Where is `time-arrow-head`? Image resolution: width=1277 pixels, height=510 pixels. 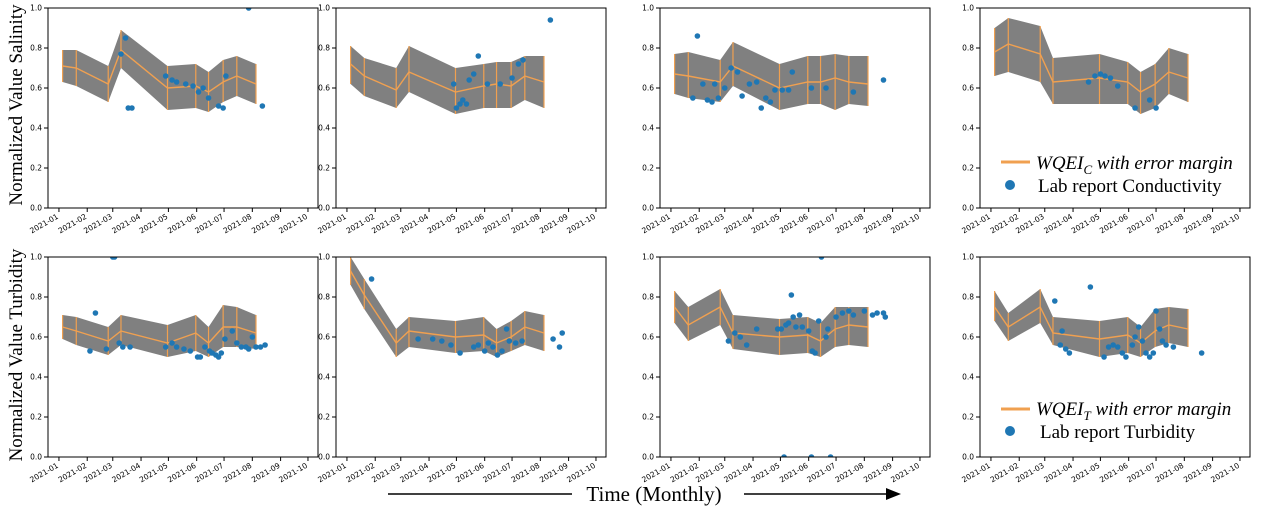 time-arrow-head is located at coordinates (893, 494).